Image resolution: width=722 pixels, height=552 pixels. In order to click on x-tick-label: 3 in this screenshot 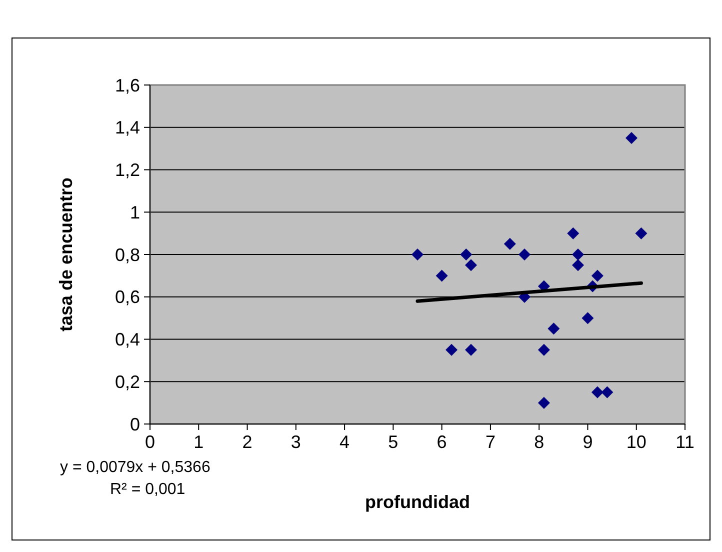, I will do `click(295, 442)`.